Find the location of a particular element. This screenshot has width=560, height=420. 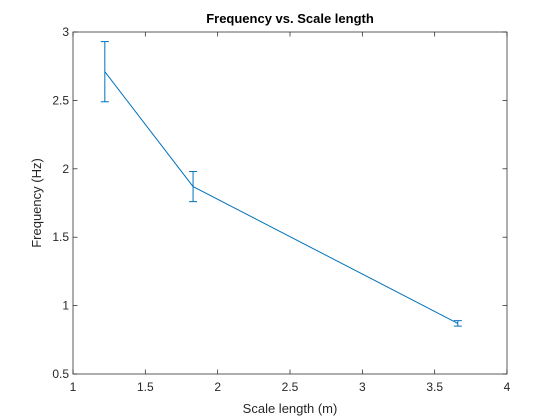

x-tick-label: 1.5 is located at coordinates (145, 387).